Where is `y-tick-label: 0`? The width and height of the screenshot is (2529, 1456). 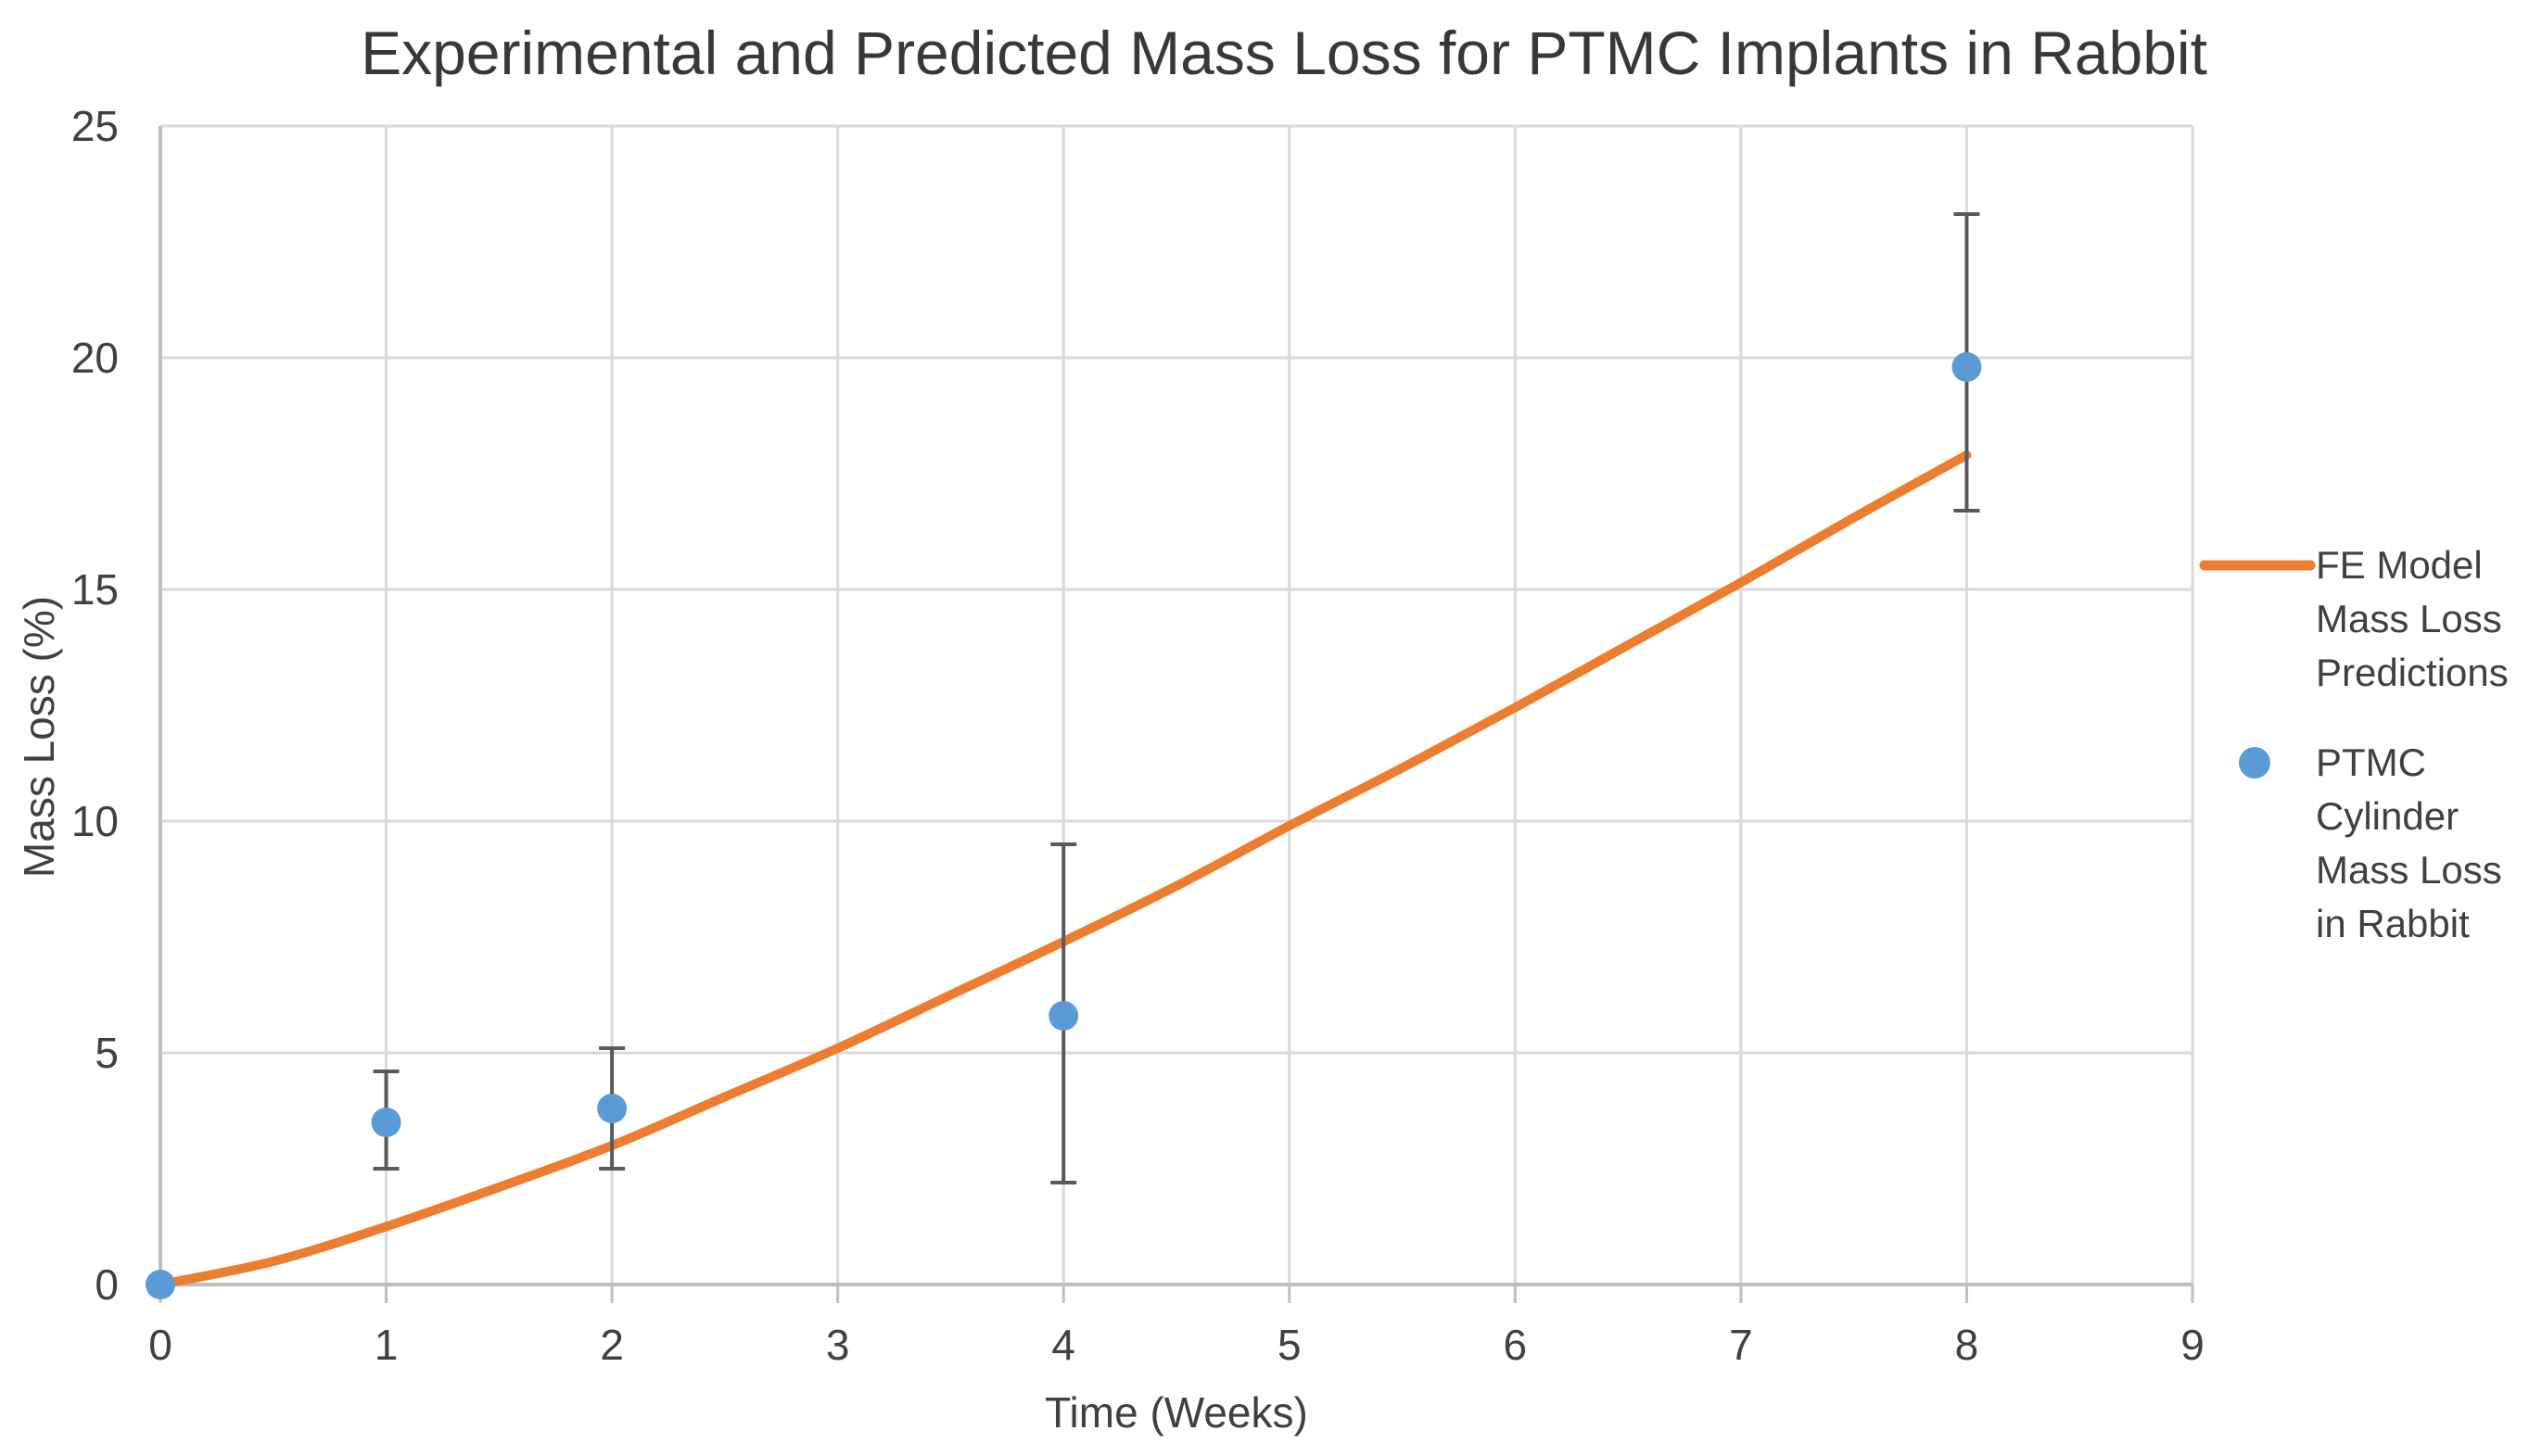 y-tick-label: 0 is located at coordinates (107, 1284).